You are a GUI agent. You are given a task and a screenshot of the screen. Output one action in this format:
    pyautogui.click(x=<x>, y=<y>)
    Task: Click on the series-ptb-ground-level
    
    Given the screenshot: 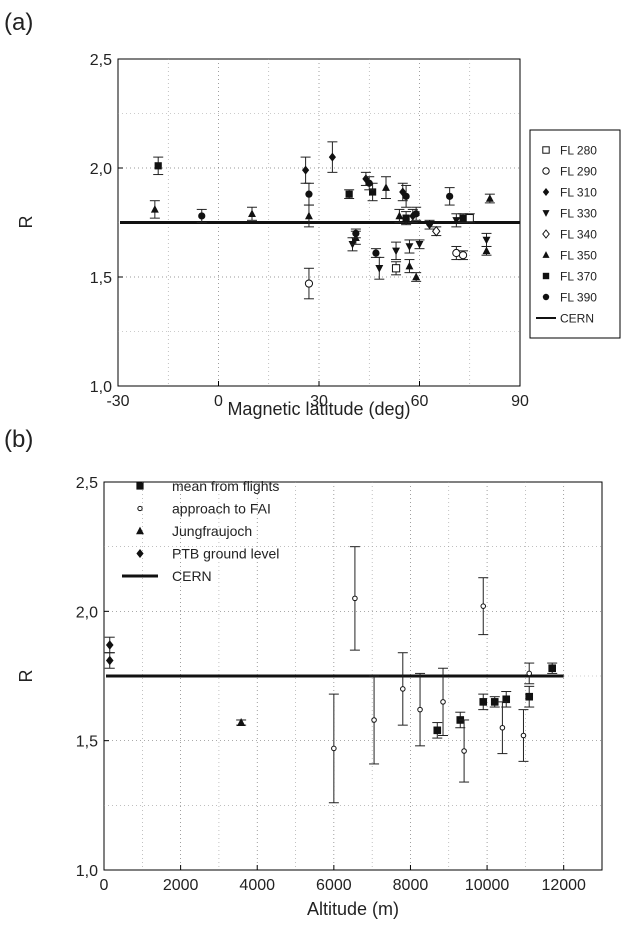 What is the action you would take?
    pyautogui.click(x=109, y=652)
    